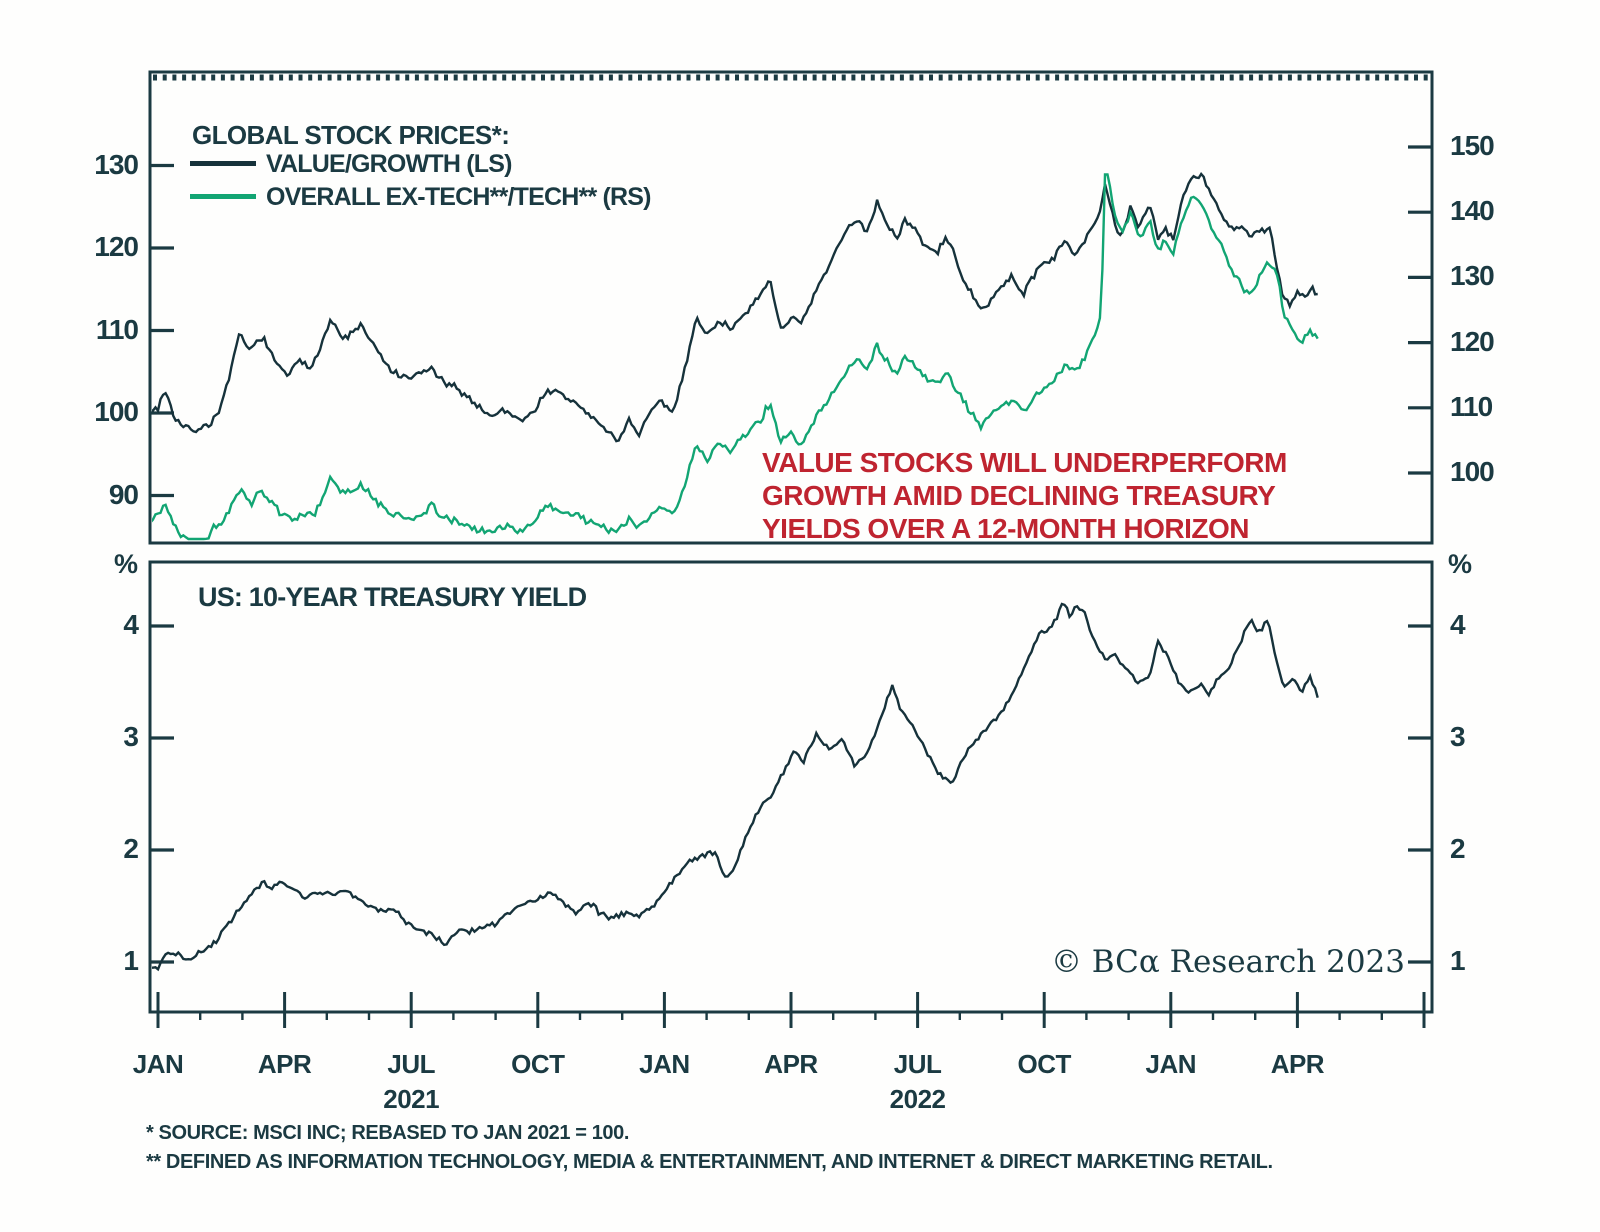  Describe the element at coordinates (1227, 962) in the screenshot. I see `copyright-notice: © BCα Research 2023` at that location.